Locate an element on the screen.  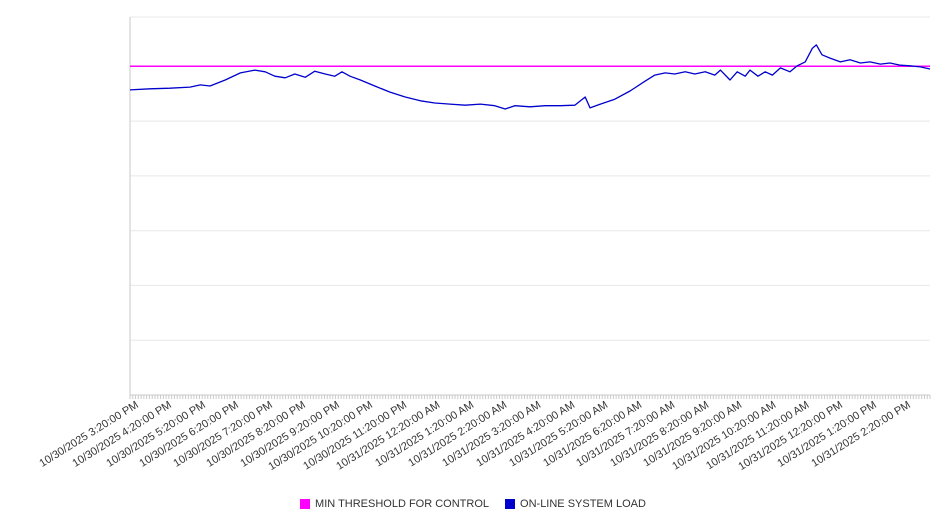
x-axis-label: 10/31/2025 12:20:00 AM is located at coordinates (388, 436).